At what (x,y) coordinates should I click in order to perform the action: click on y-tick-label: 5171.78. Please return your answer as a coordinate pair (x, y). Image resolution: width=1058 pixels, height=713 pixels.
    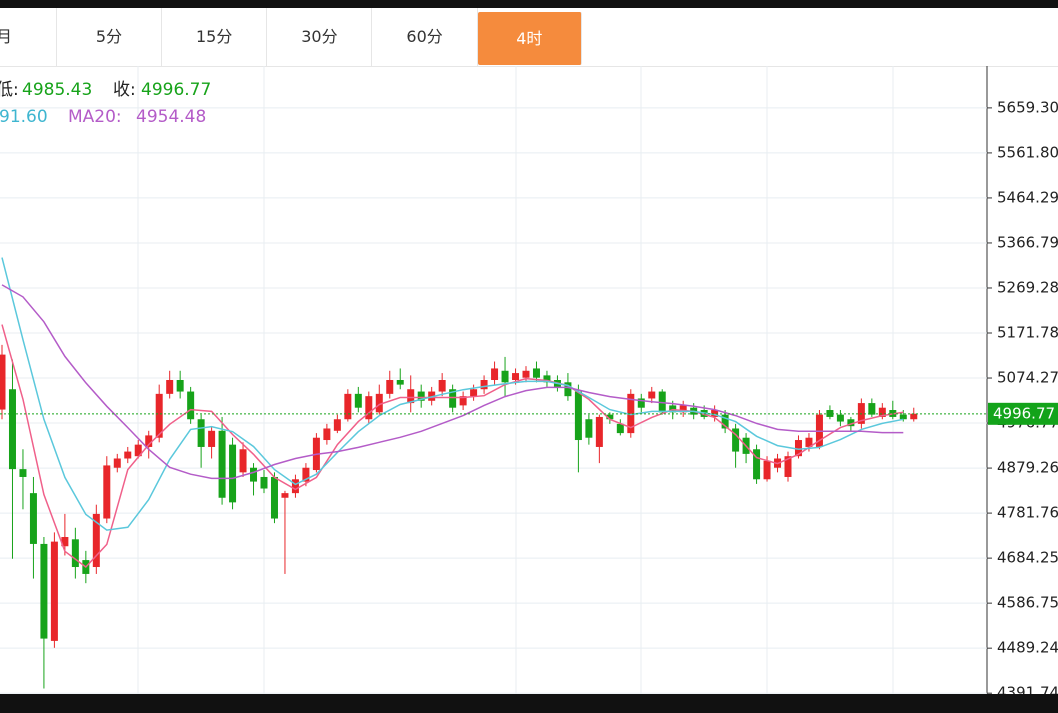
    Looking at the image, I should click on (1027, 333).